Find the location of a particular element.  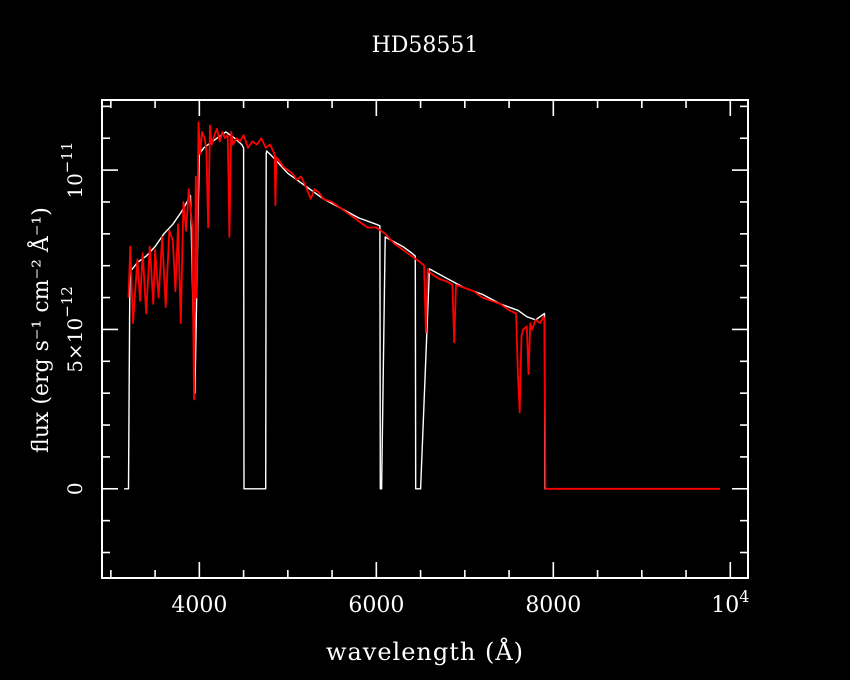

x-tick-label-exponent: 4 is located at coordinates (744, 596).